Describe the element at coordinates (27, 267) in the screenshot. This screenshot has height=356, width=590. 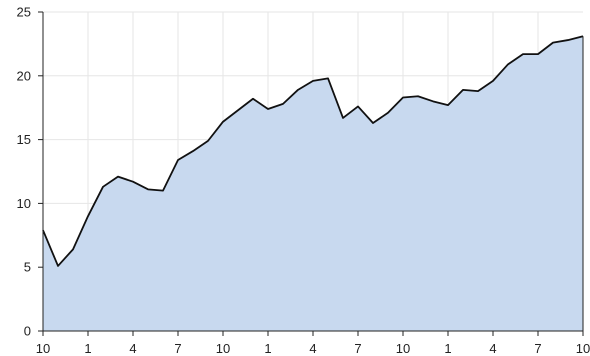
I see `y-tick-label: 5` at that location.